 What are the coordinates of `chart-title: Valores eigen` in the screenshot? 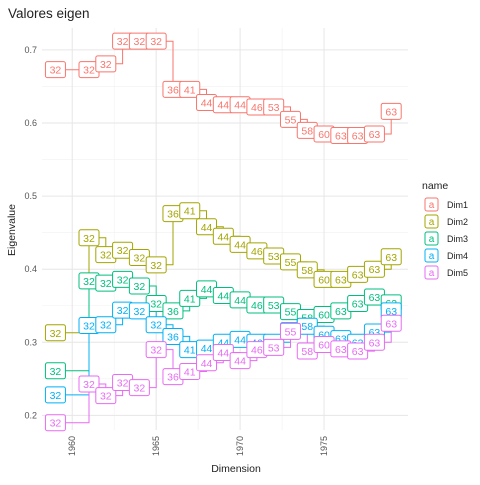 It's located at (49, 13).